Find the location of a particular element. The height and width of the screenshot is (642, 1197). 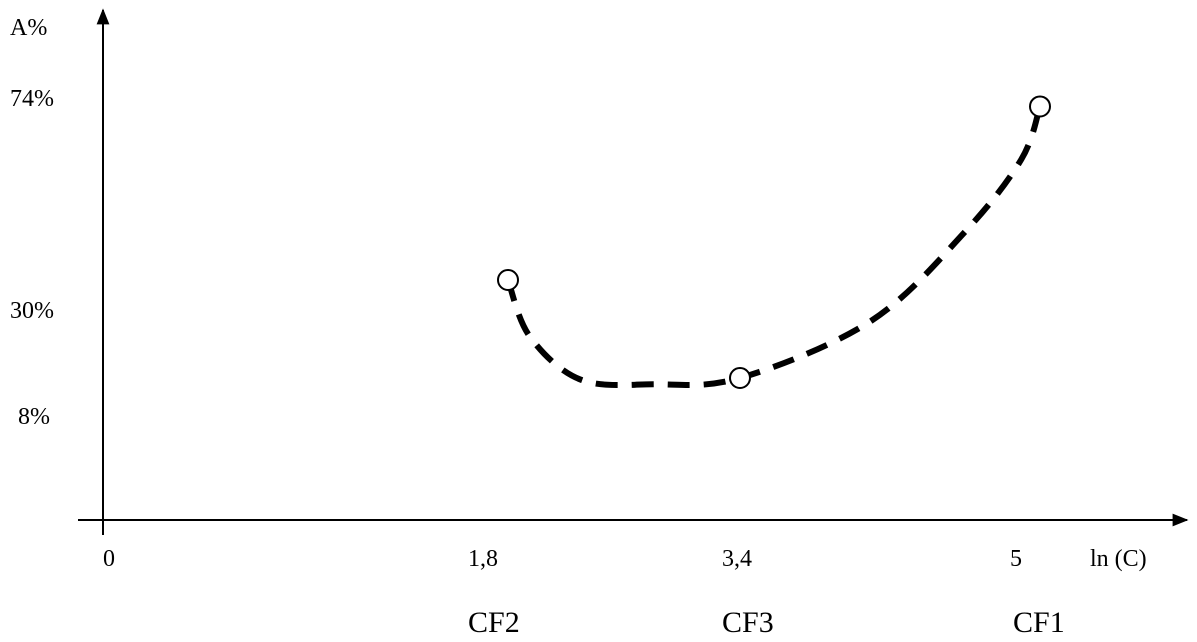

x-tick-label-0: 0 is located at coordinates (109, 559).